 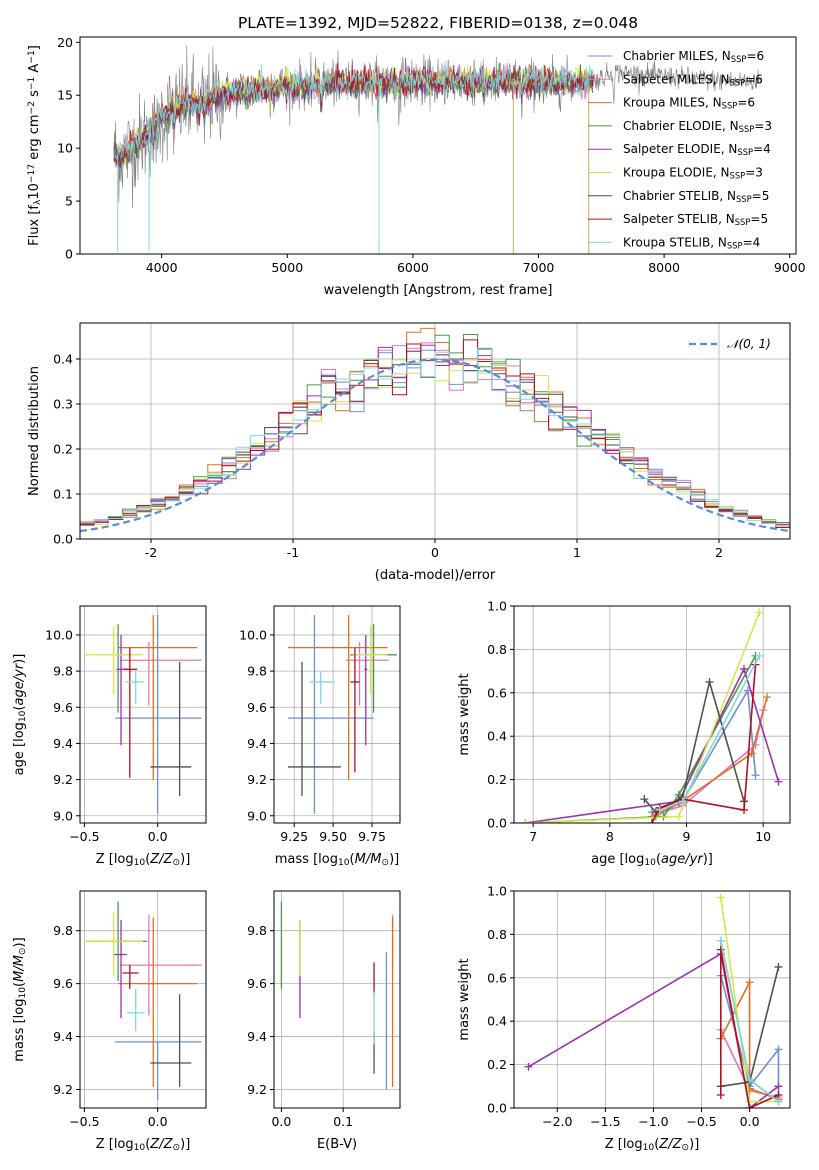 What do you see at coordinates (63, 671) in the screenshot?
I see `y-tick-label: 9.8` at bounding box center [63, 671].